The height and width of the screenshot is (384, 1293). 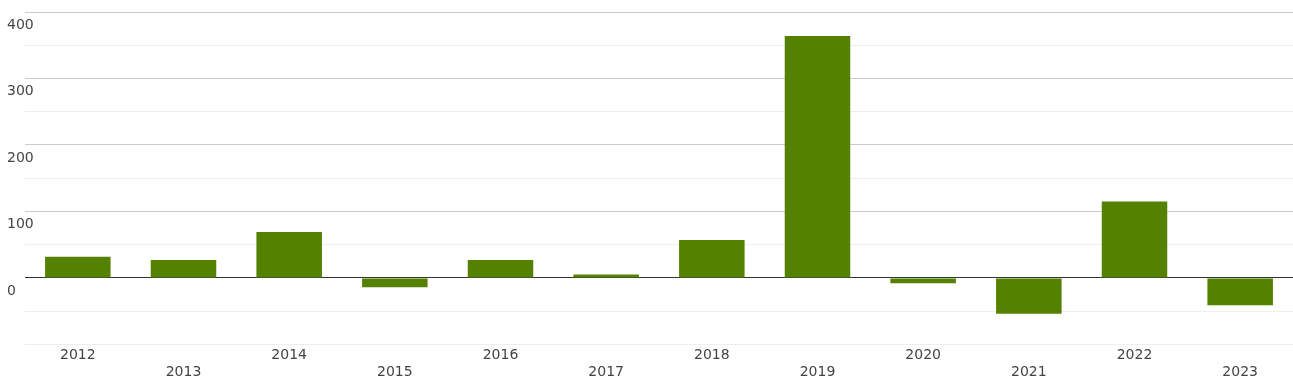 What do you see at coordinates (289, 354) in the screenshot?
I see `x-tick-label: 2014` at bounding box center [289, 354].